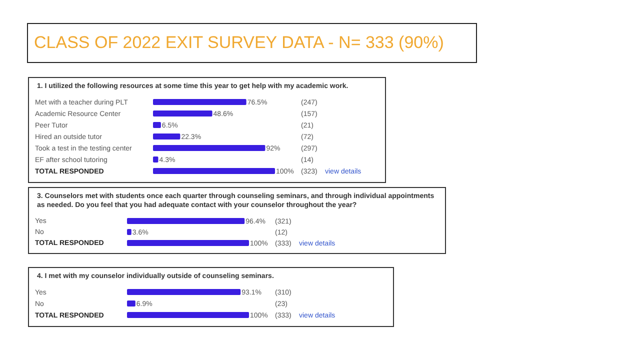 Image resolution: width=640 pixels, height=360 pixels. What do you see at coordinates (252, 43) in the screenshot?
I see `chart-title: CLASS OF 2022 EXIT SURVEY DATA - N= 333 (90%)` at bounding box center [252, 43].